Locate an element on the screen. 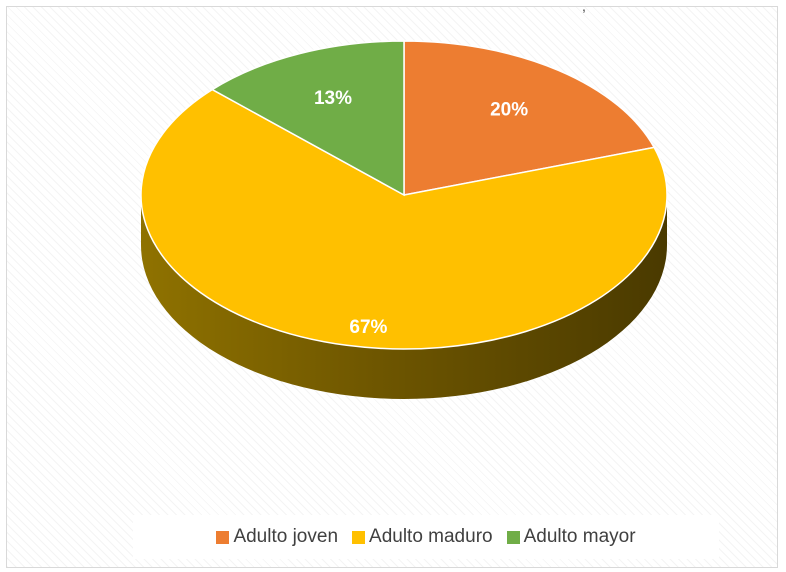  legend-swatch-adulto-joven is located at coordinates (223, 537).